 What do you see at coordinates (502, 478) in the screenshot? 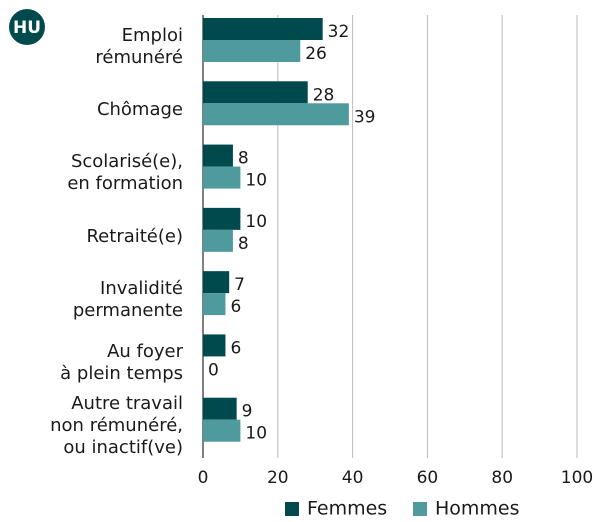
I see `x-tick-label: 80` at bounding box center [502, 478].